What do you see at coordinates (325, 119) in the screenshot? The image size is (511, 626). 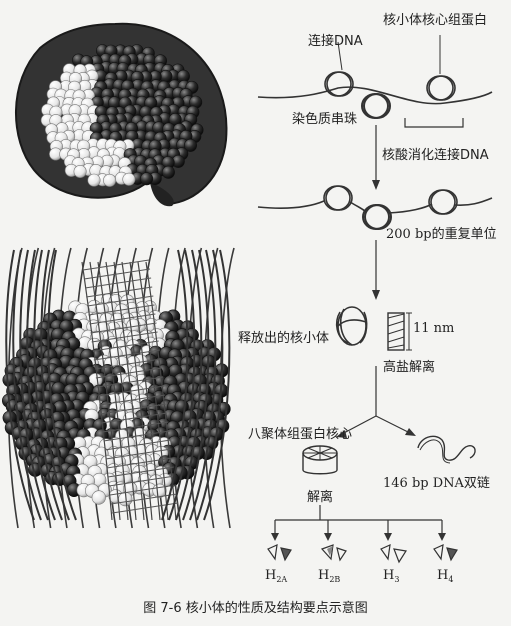 I see `label-beads-on-string: 染色质串珠` at bounding box center [325, 119].